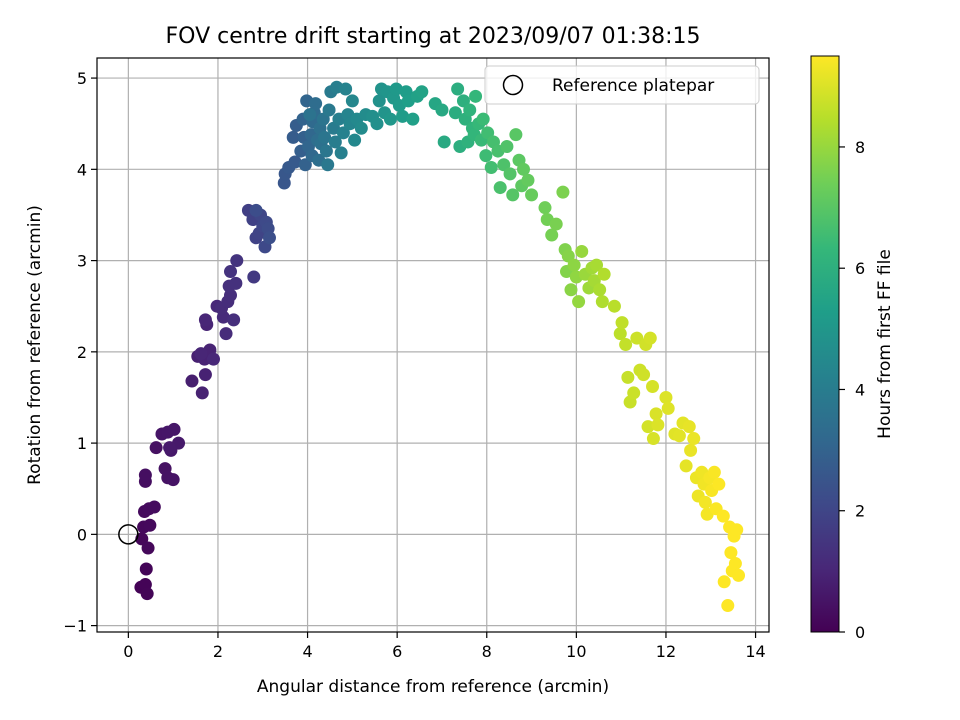 Image resolution: width=960 pixels, height=720 pixels. What do you see at coordinates (860, 632) in the screenshot?
I see `colorbar-tick-label: 0` at bounding box center [860, 632].